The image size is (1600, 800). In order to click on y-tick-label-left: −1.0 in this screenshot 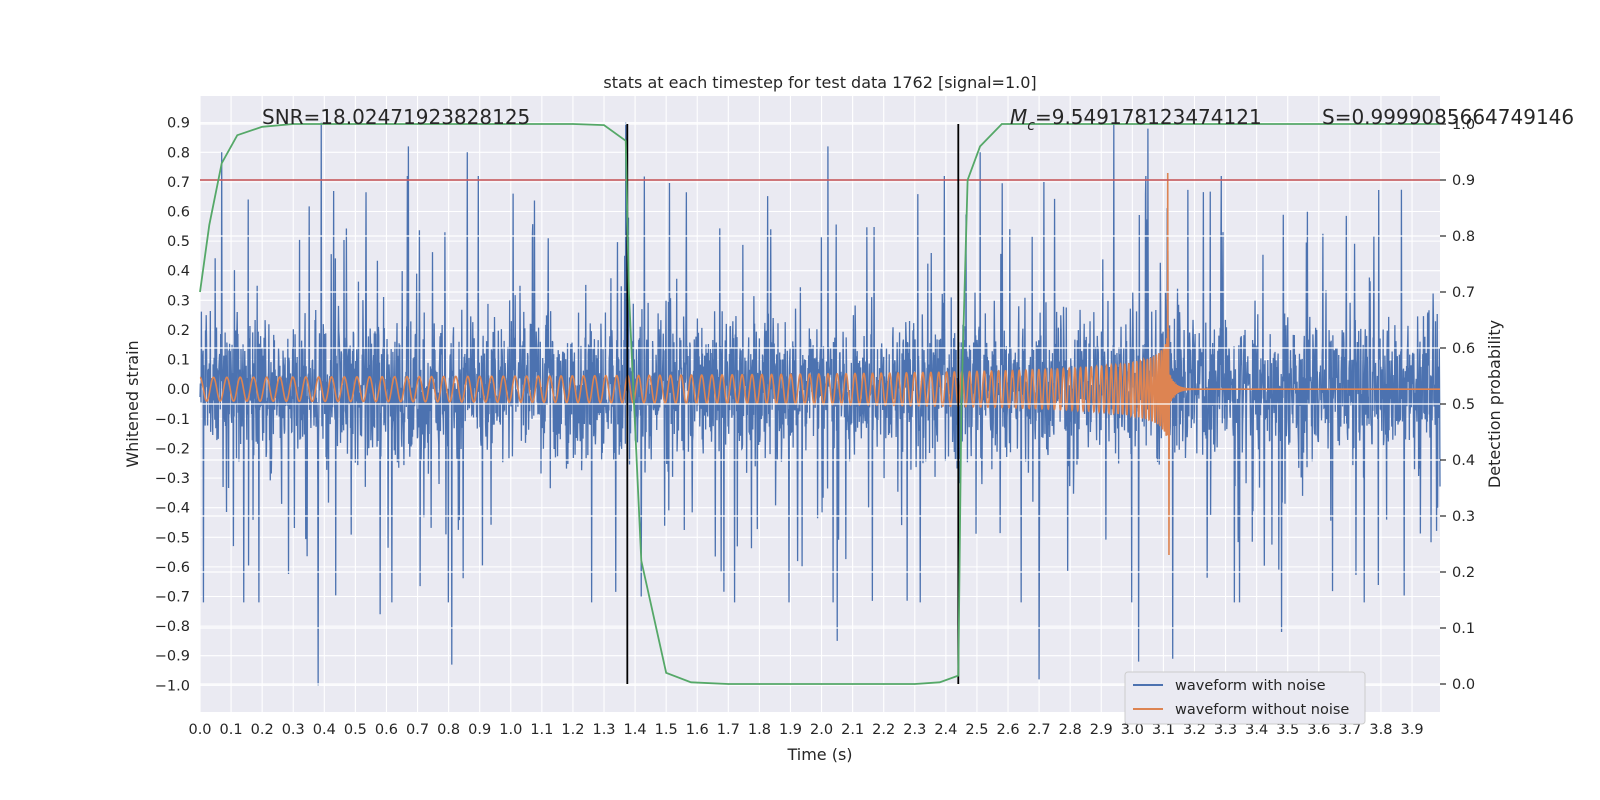, I will do `click(172, 686)`.